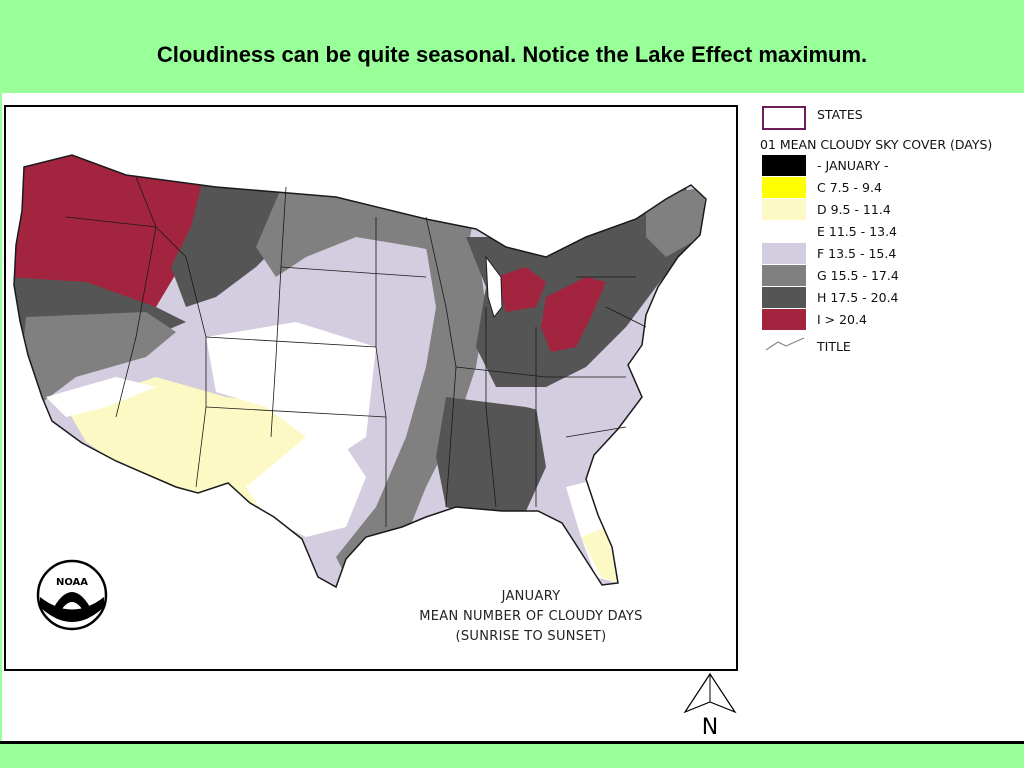  What do you see at coordinates (892, 117) in the screenshot?
I see `legend-row-states: STATES` at bounding box center [892, 117].